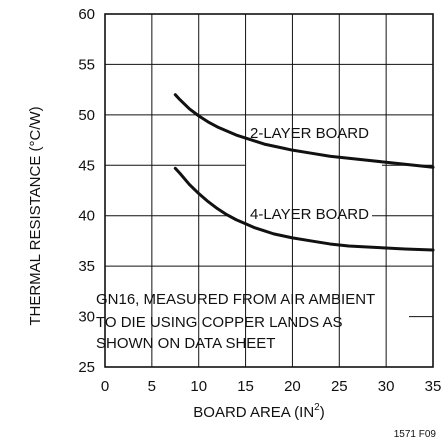 This screenshot has height=442, width=441. What do you see at coordinates (86, 165) in the screenshot?
I see `y-tick-label-45: 45` at bounding box center [86, 165].